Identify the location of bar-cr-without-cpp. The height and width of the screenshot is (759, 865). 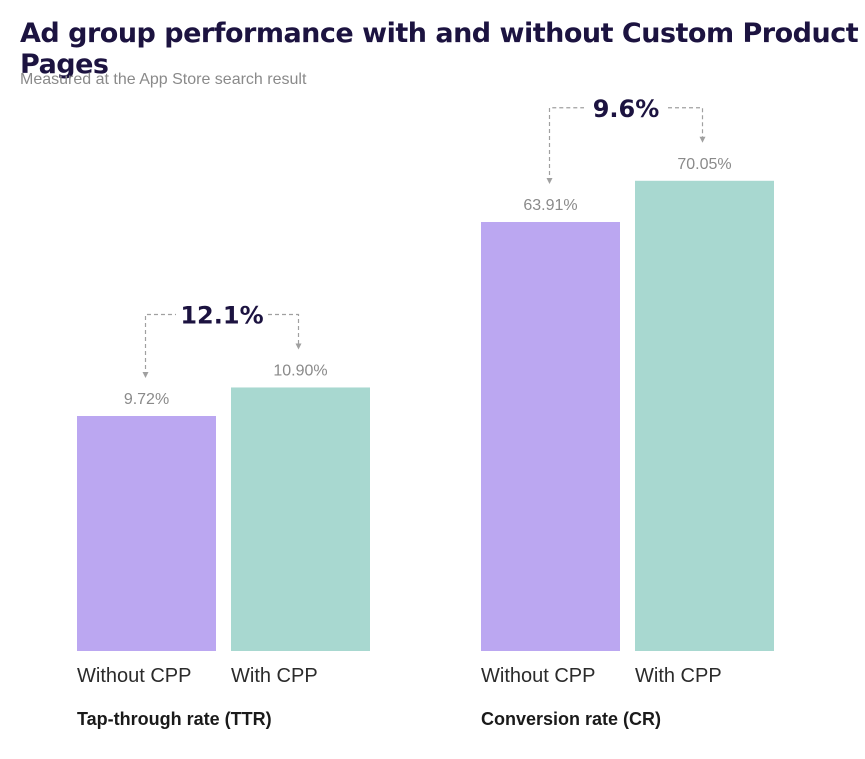
(550, 436).